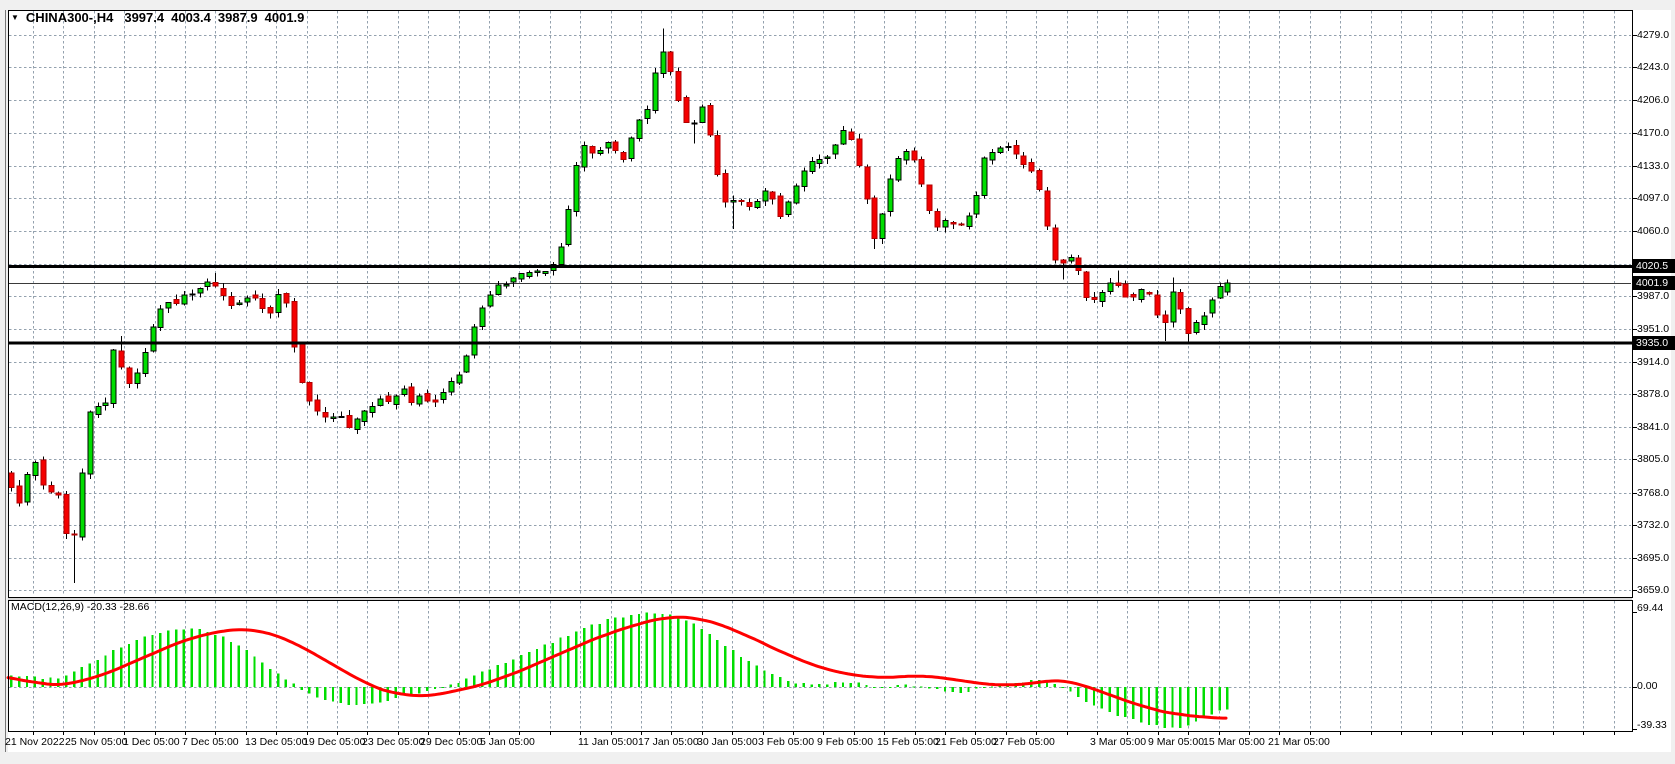 This screenshot has width=1675, height=764. What do you see at coordinates (1653, 132) in the screenshot?
I see `price-tick-label: 4170.0` at bounding box center [1653, 132].